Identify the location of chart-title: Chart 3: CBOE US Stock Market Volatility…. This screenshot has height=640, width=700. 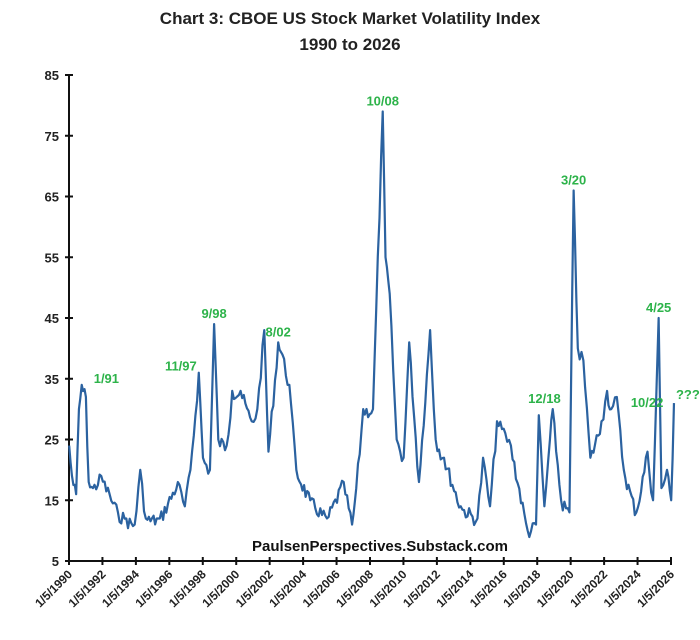
(350, 18).